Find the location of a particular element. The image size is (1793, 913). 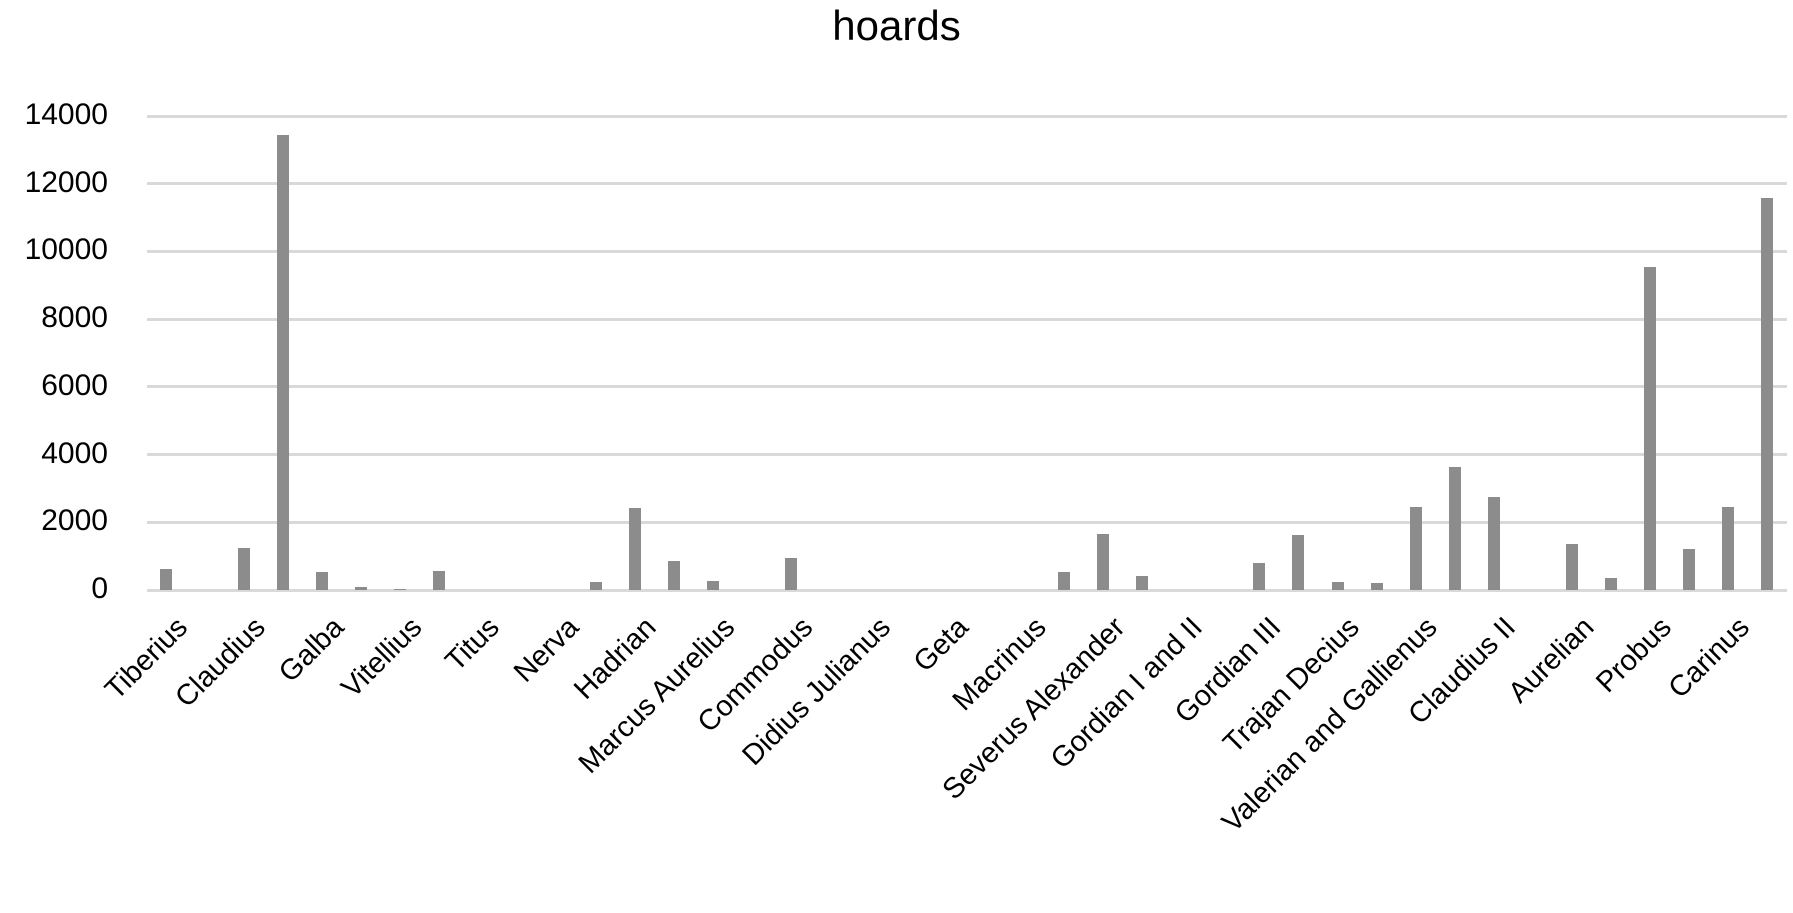

x-tick-label: Probus is located at coordinates (1634, 655).